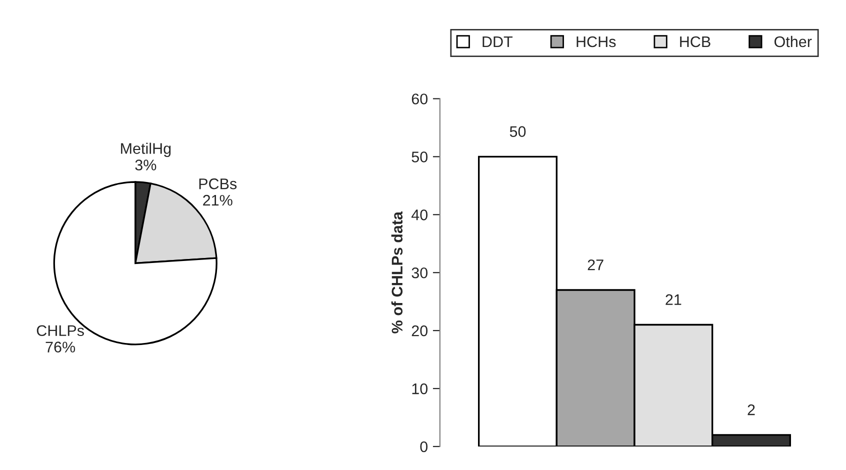 The image size is (846, 470). Describe the element at coordinates (61, 347) in the screenshot. I see `data-label: 76%` at that location.